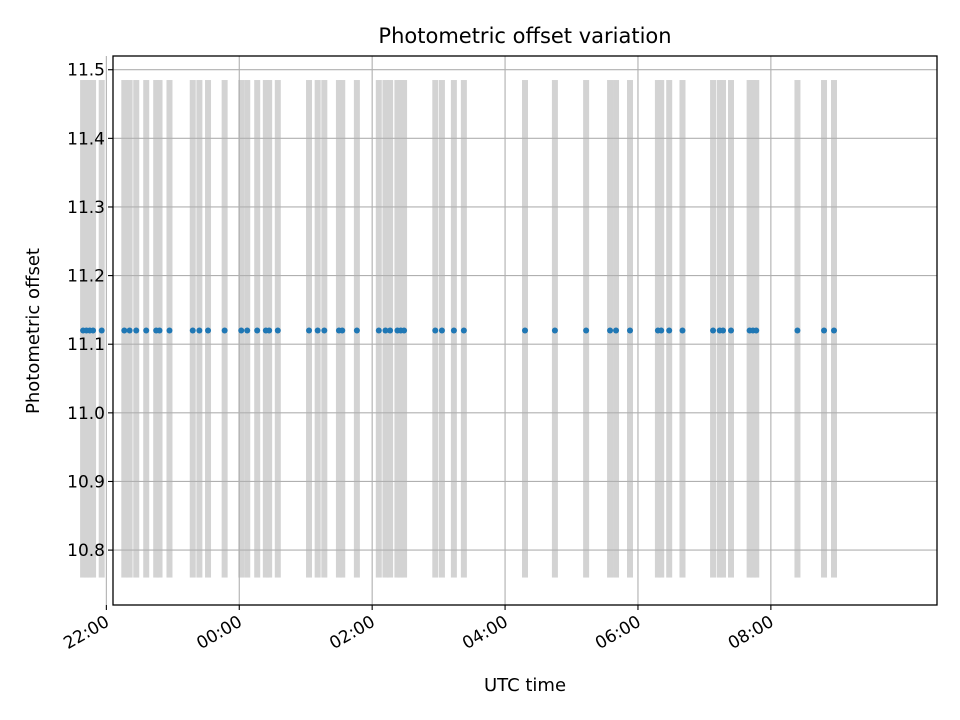  What do you see at coordinates (525, 685) in the screenshot?
I see `x-axis-label: UTC time` at bounding box center [525, 685].